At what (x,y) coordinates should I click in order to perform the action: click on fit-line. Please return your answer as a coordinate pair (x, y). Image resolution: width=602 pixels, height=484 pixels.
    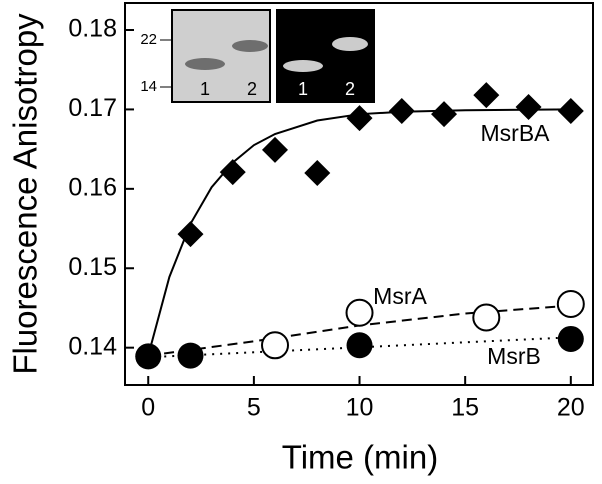
    Looking at the image, I should click on (359, 347).